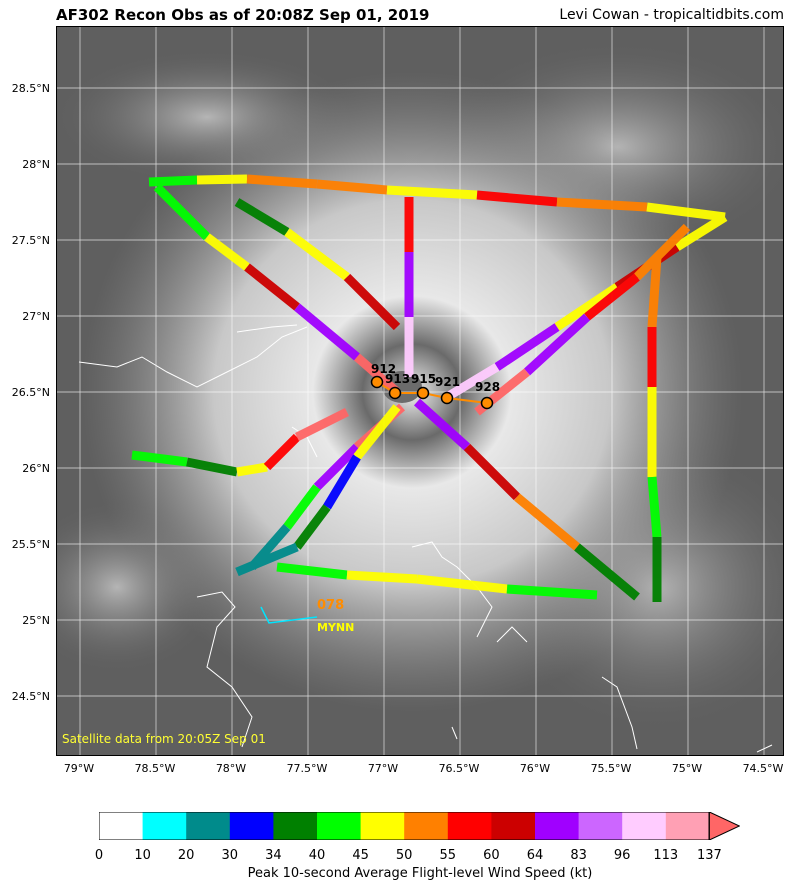  What do you see at coordinates (397, 379) in the screenshot?
I see `pressure-label: 913` at bounding box center [397, 379].